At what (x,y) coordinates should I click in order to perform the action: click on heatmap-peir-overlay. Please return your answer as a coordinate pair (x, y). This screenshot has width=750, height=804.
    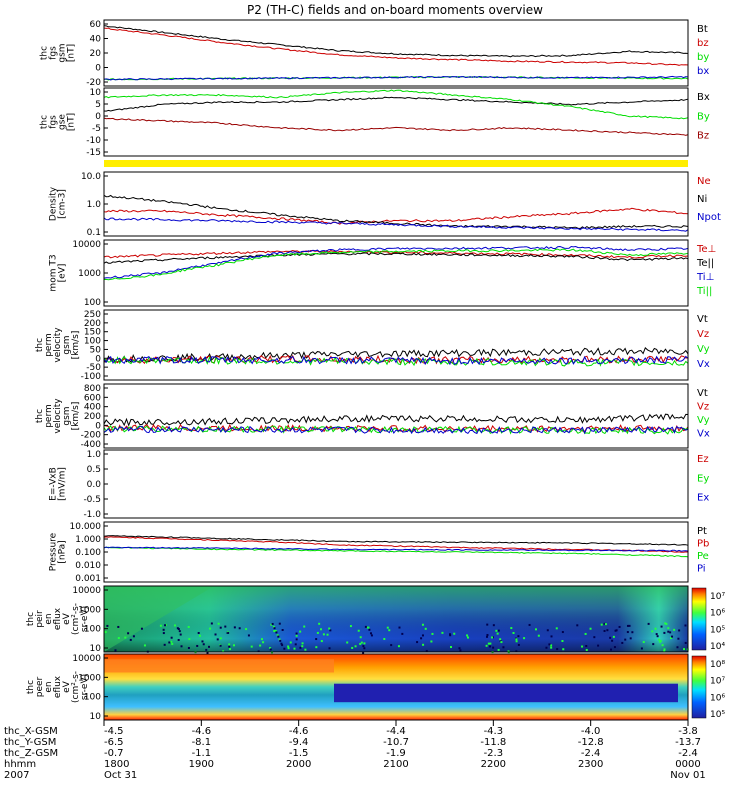
    Looking at the image, I should click on (396, 619).